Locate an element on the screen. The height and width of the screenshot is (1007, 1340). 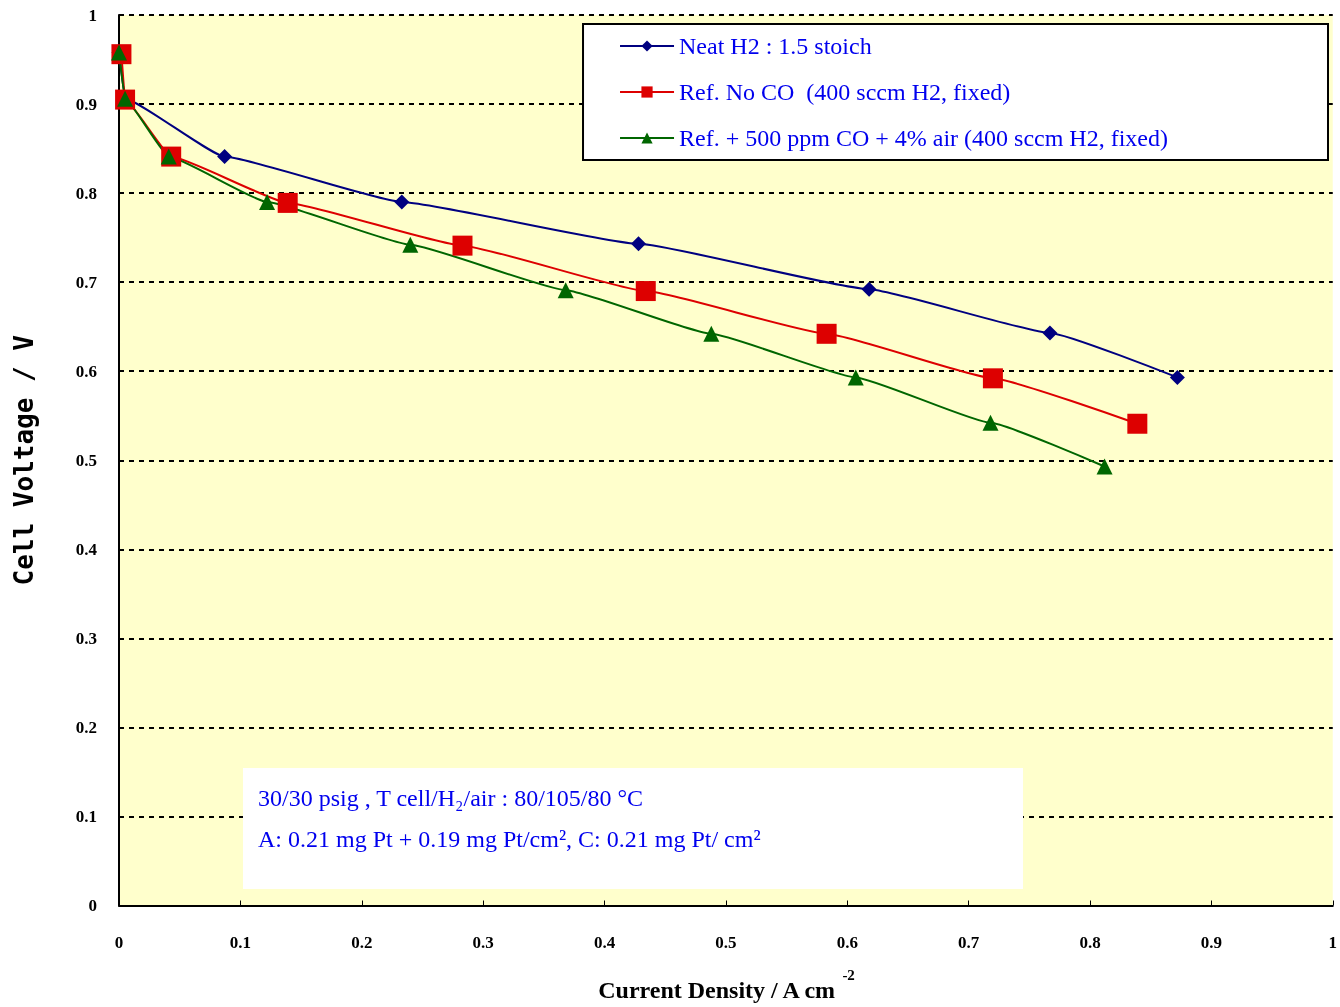
note-box: 30/30 psig , T cell/H₂/air : 80/105/80 °C A: 0.21 mg Pt + 0.19 mg Pt/cm², C: 0.21 mg Pt/ cm² is located at coordinates (633, 828).